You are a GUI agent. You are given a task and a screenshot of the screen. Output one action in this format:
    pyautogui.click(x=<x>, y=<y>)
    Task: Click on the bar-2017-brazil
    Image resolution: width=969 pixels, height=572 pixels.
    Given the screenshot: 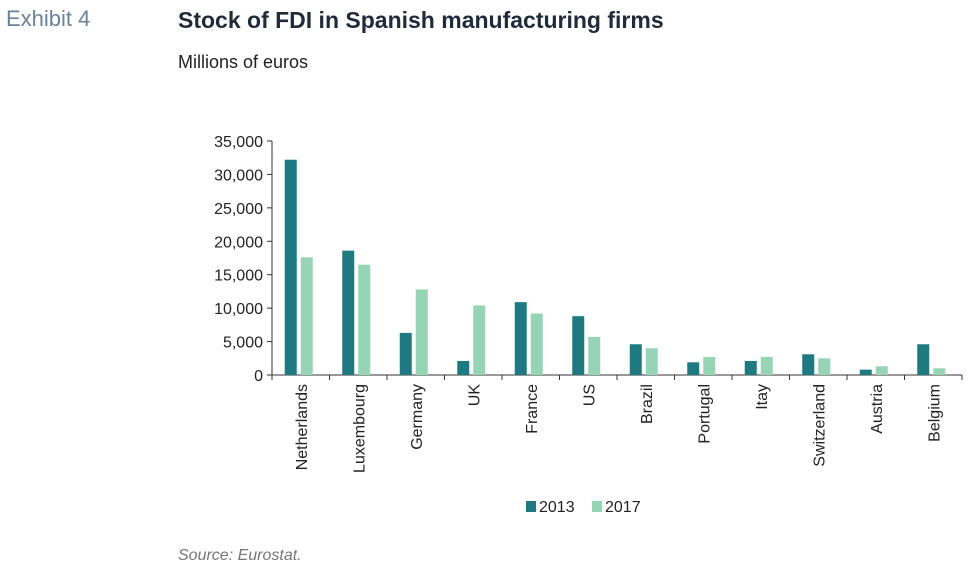 What is the action you would take?
    pyautogui.click(x=651, y=361)
    